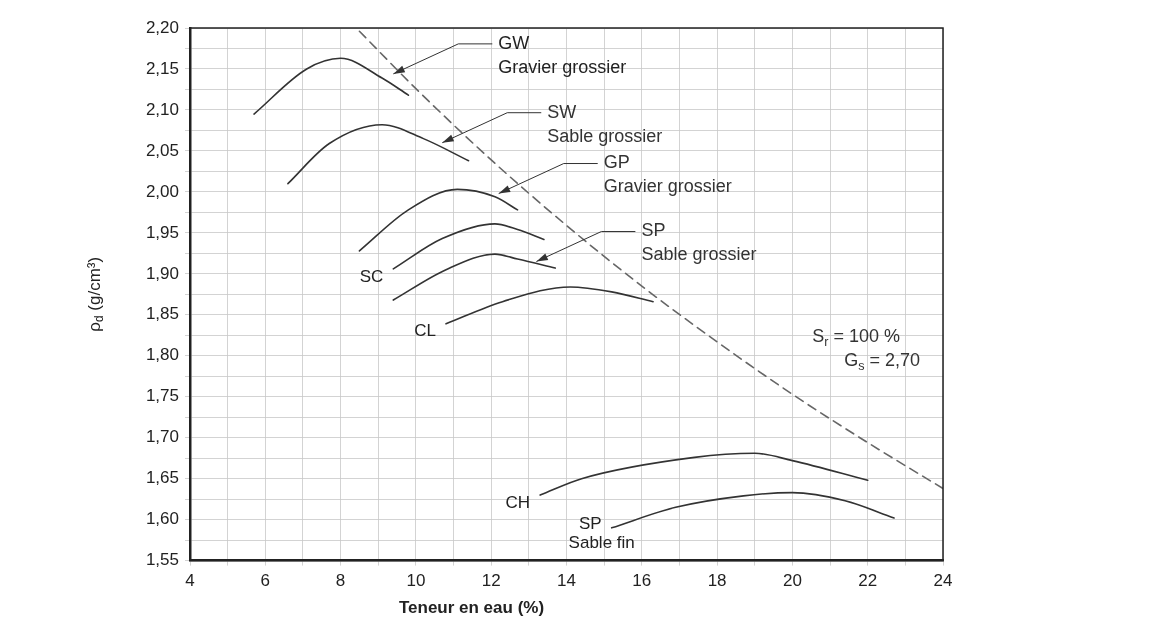  Describe the element at coordinates (162, 437) in the screenshot. I see `y-tick-label: 1,70` at that location.